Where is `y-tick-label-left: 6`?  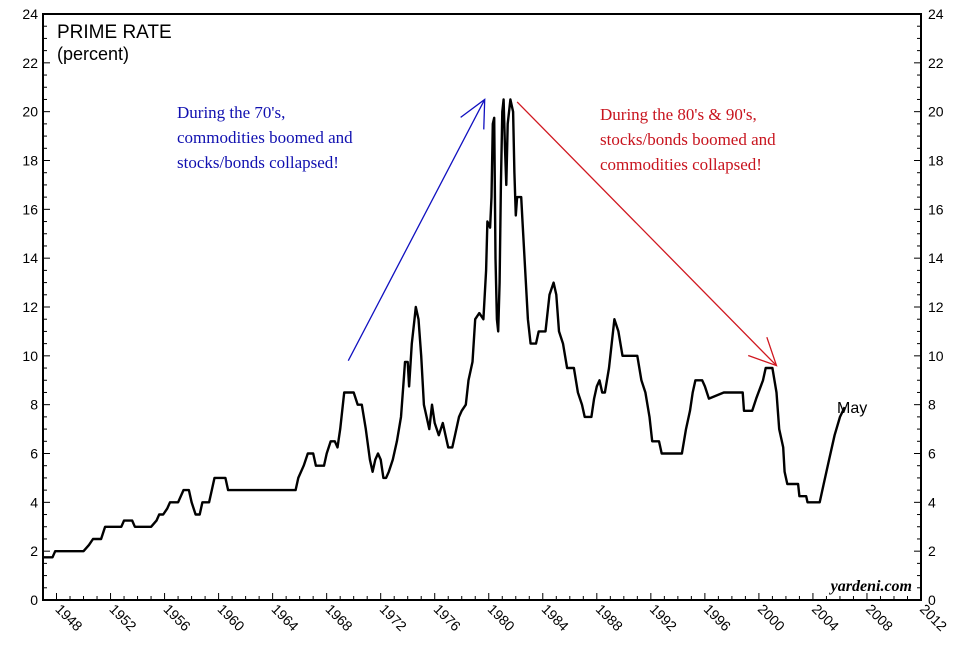 y-tick-label-left: 6 is located at coordinates (34, 454).